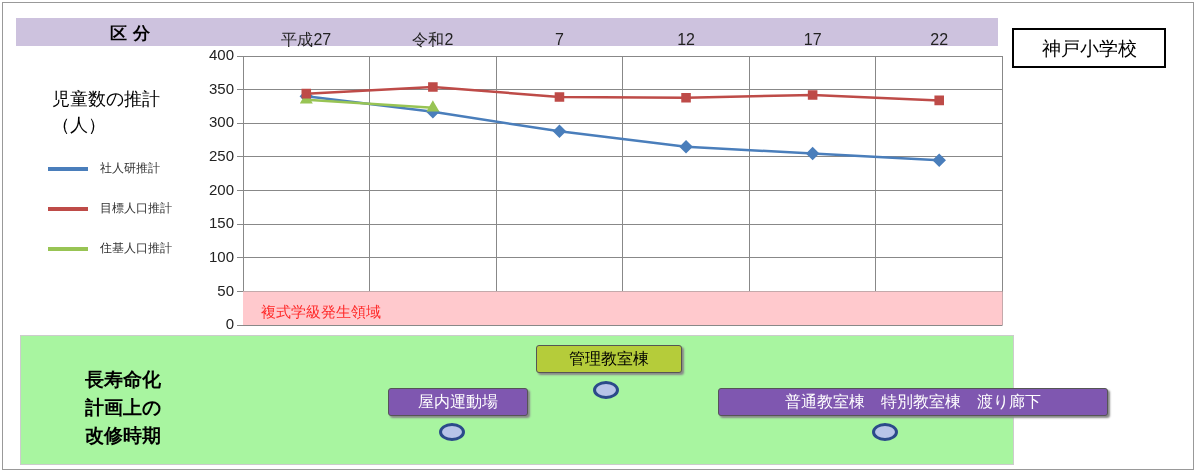  I want to click on legend-label: 社人研推計, so click(129, 168).